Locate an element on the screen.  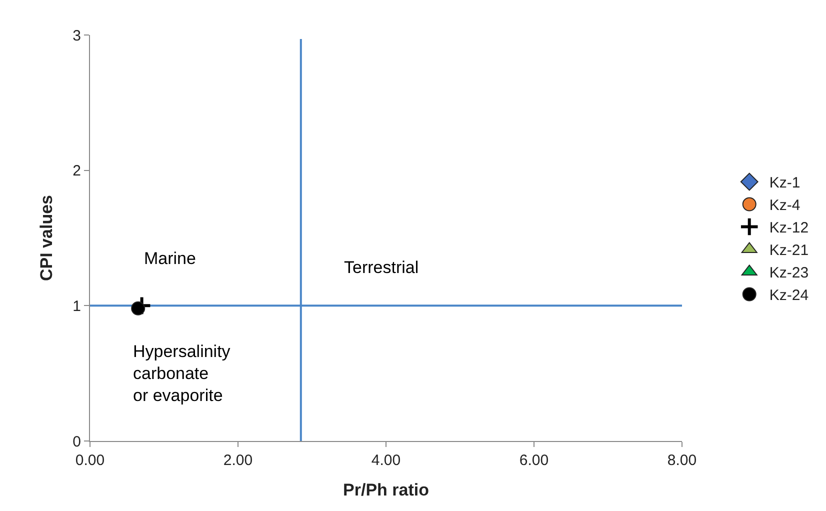
legend-label: Kz-24 is located at coordinates (789, 295).